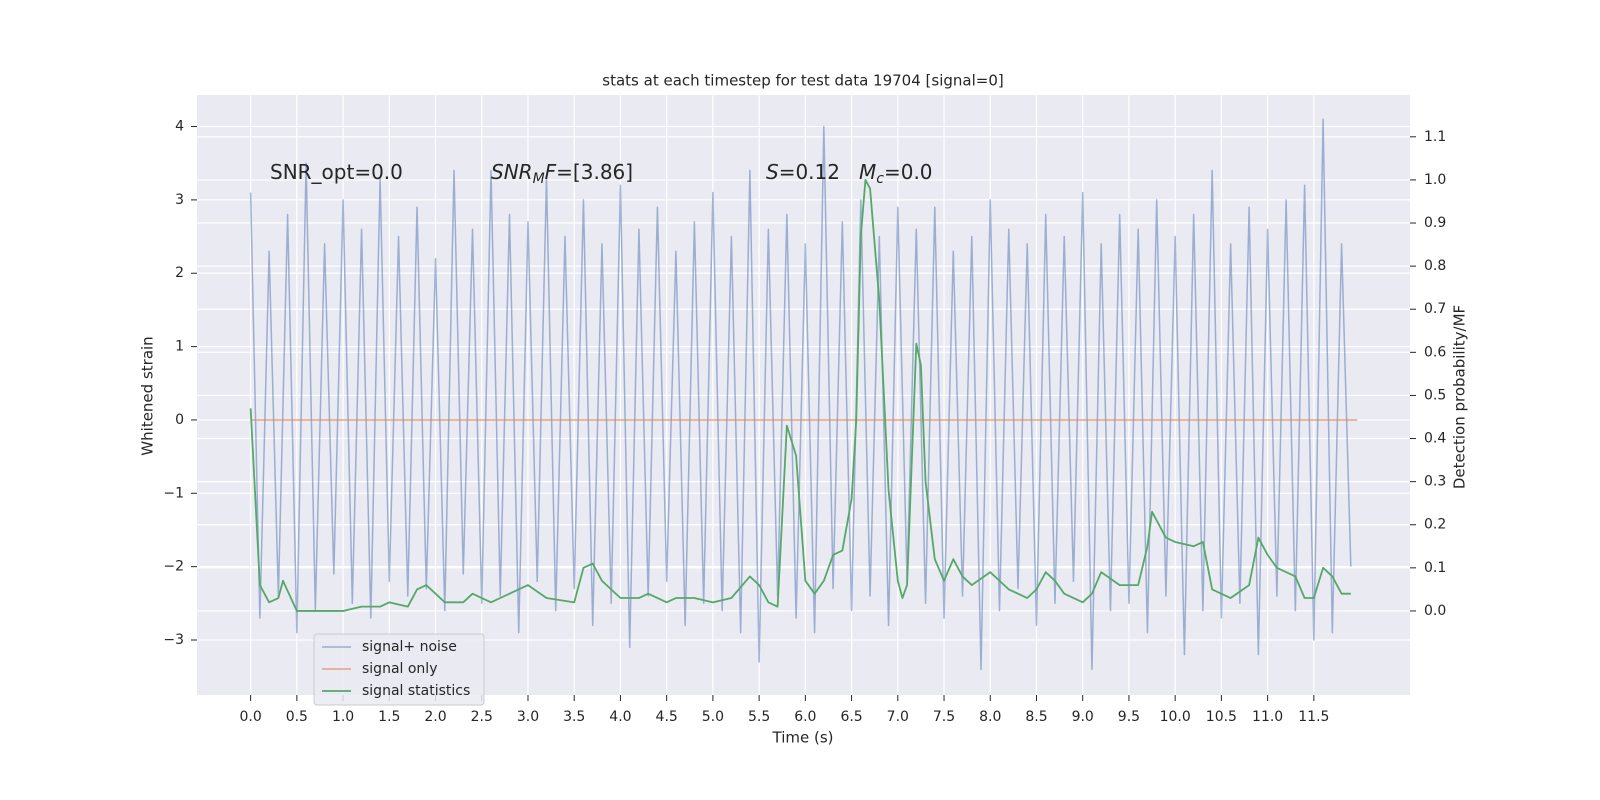 This screenshot has width=1600, height=800. Describe the element at coordinates (173, 567) in the screenshot. I see `y-tick-label: −2` at that location.